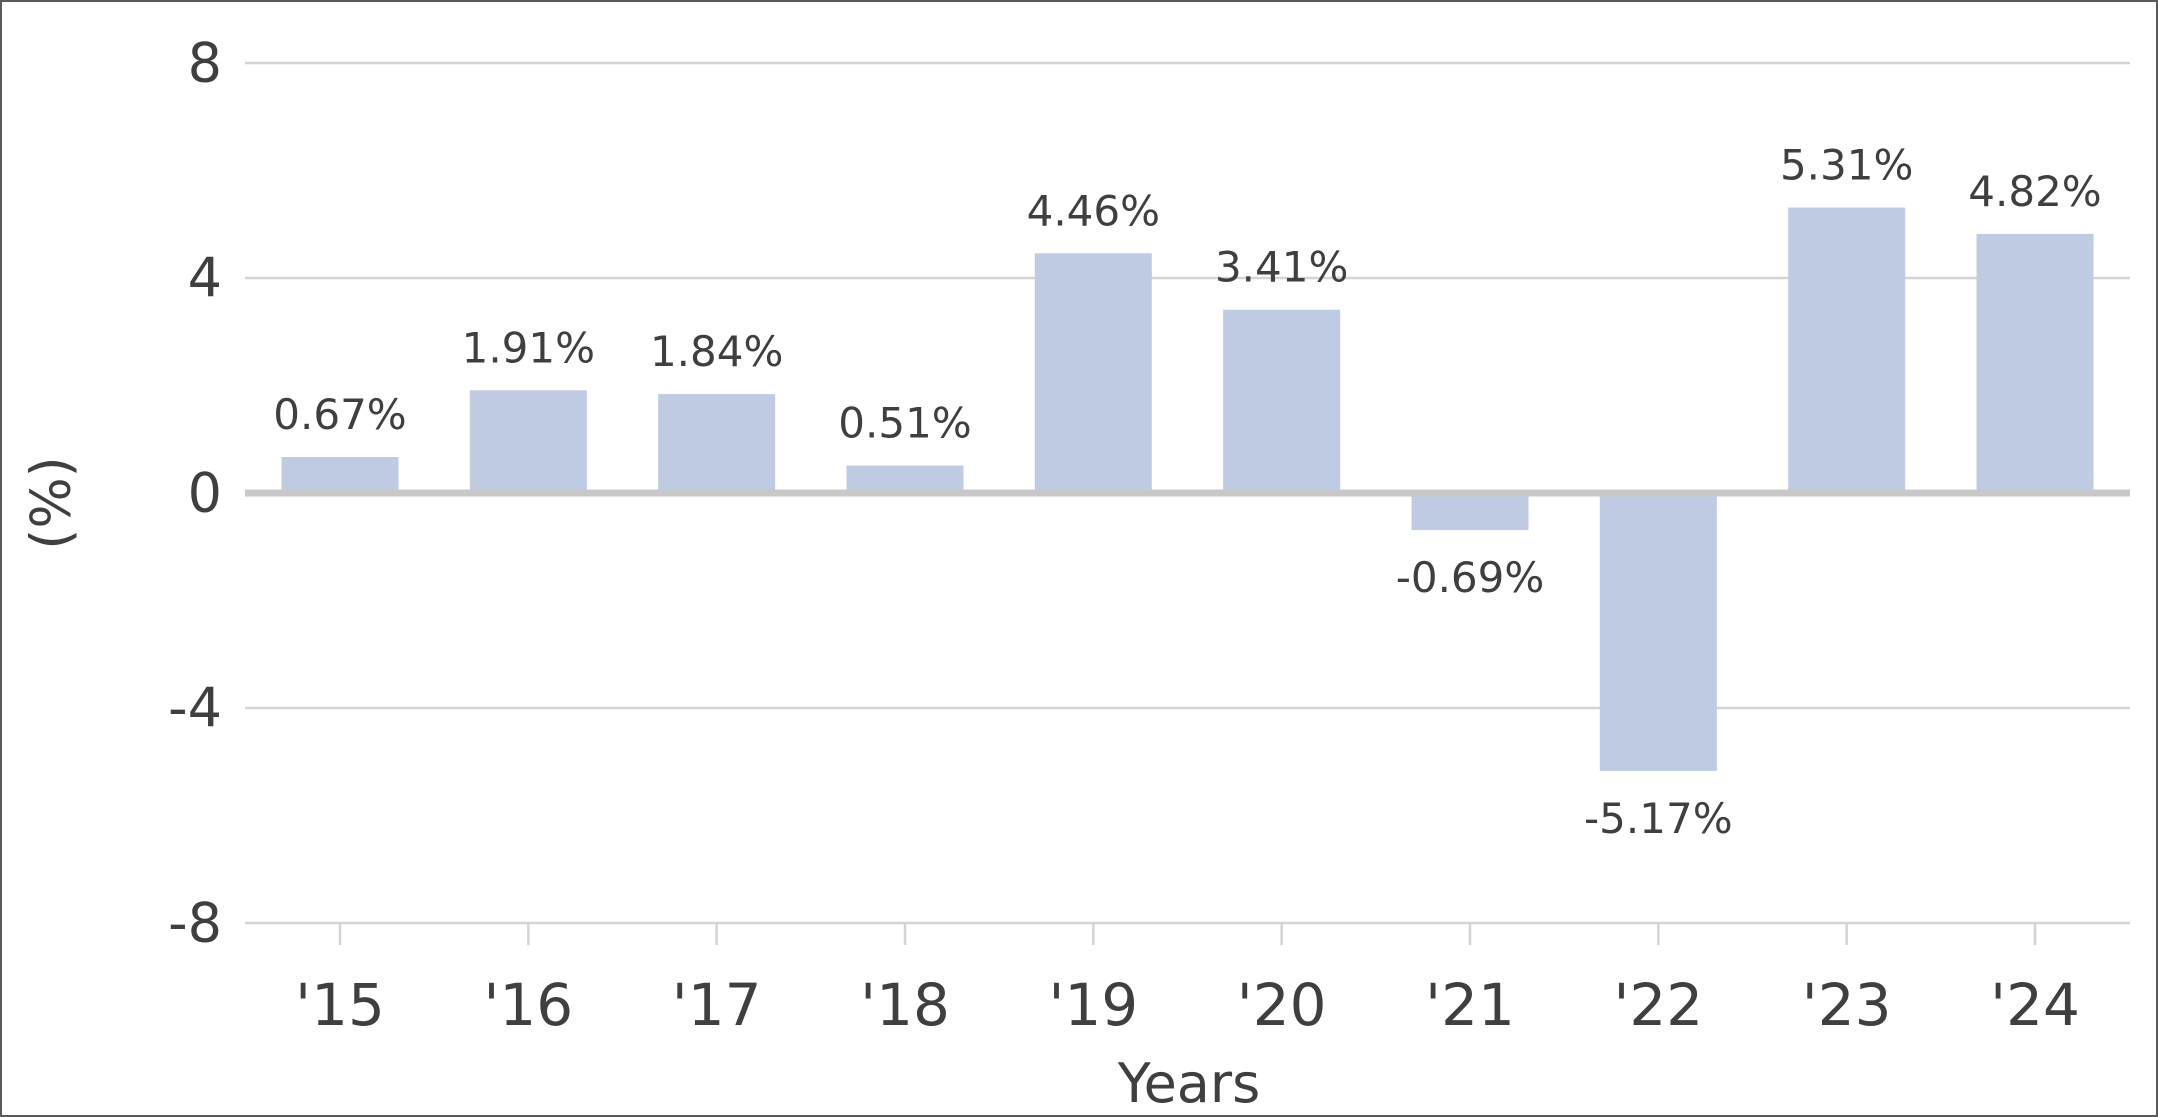 This screenshot has height=1117, width=2158. Describe the element at coordinates (905, 1005) in the screenshot. I see `x-tick-label: '18` at that location.